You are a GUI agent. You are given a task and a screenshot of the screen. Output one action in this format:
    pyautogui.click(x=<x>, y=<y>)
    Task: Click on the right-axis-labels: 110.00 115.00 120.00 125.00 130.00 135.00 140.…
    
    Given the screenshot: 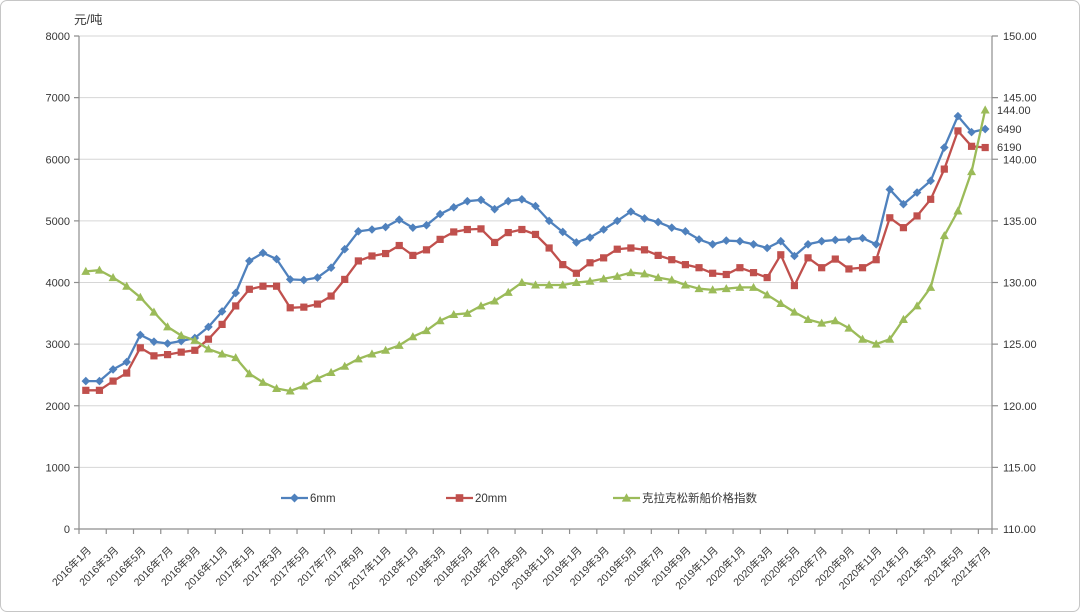 What is the action you would take?
    pyautogui.click(x=1020, y=283)
    